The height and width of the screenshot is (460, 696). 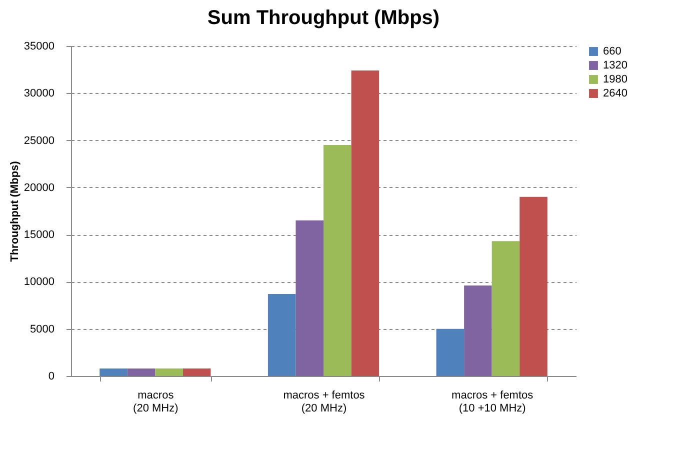 What do you see at coordinates (14, 211) in the screenshot?
I see `y-axis-title: Throughput (Mbps)` at bounding box center [14, 211].